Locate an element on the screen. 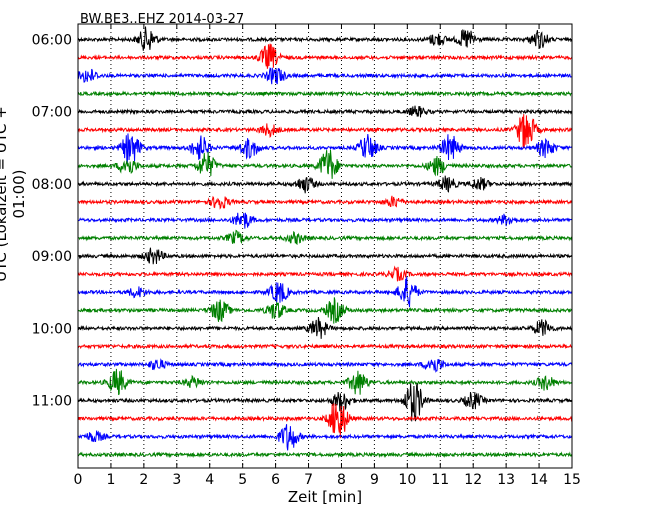  x-tick-label: 4 is located at coordinates (209, 480).